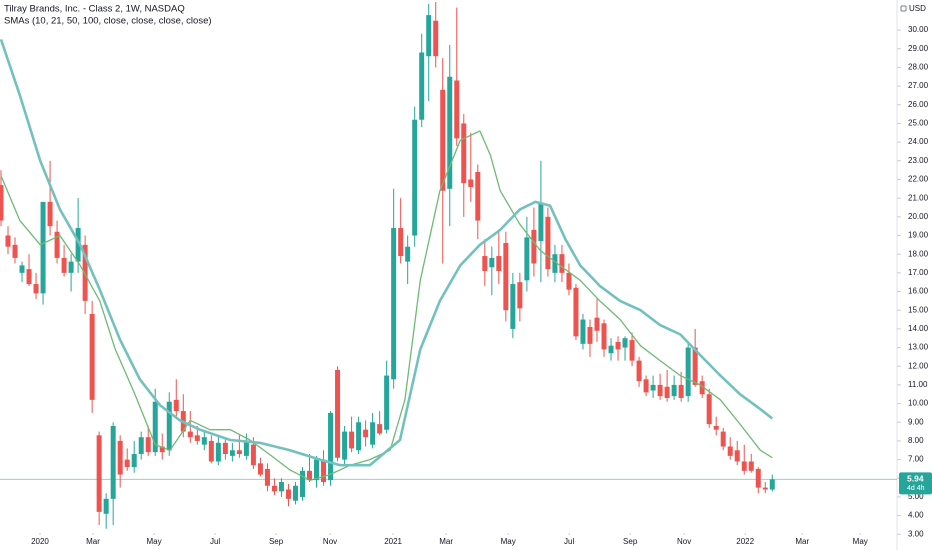 This screenshot has height=550, width=932. What do you see at coordinates (918, 141) in the screenshot?
I see `y-tick-label: 24.00` at bounding box center [918, 141].